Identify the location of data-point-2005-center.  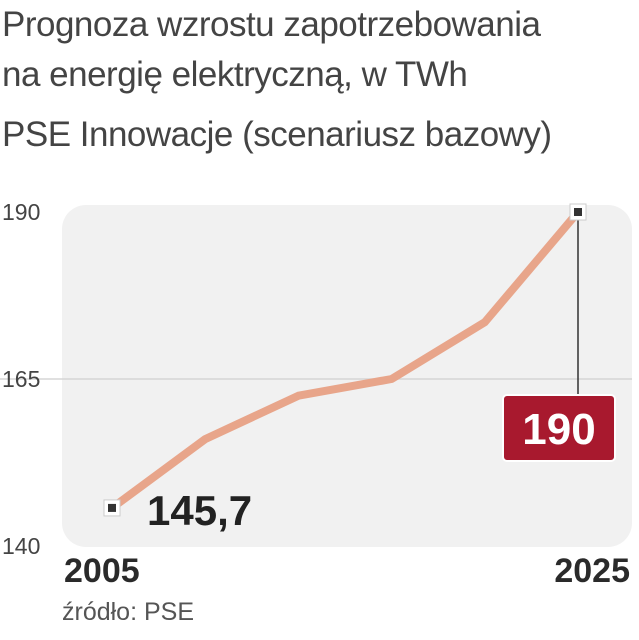
(112, 507).